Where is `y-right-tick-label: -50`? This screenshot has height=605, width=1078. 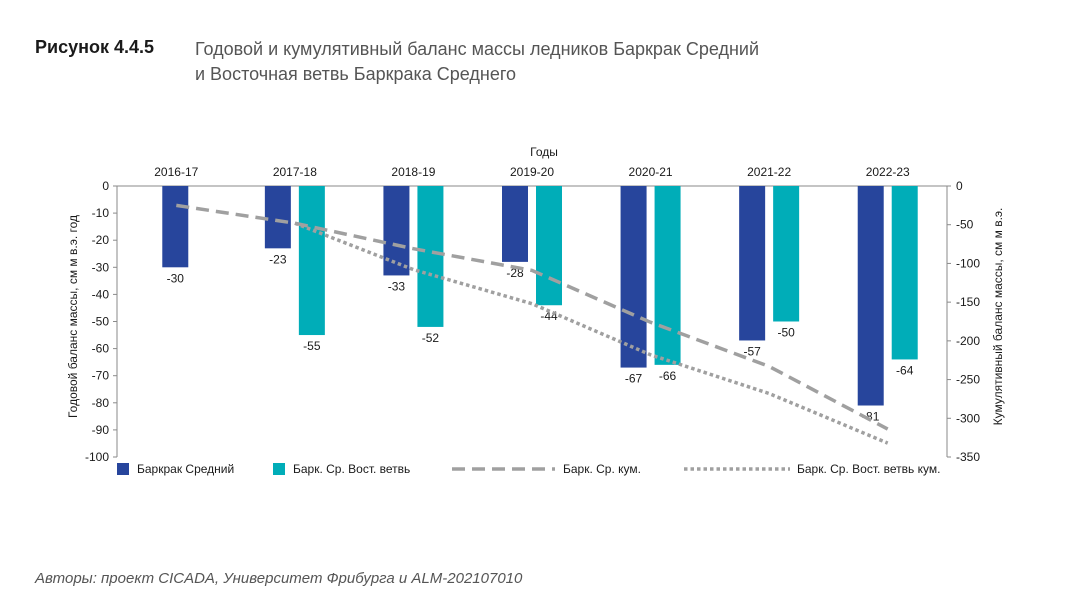
y-right-tick-label: -50 is located at coordinates (965, 225).